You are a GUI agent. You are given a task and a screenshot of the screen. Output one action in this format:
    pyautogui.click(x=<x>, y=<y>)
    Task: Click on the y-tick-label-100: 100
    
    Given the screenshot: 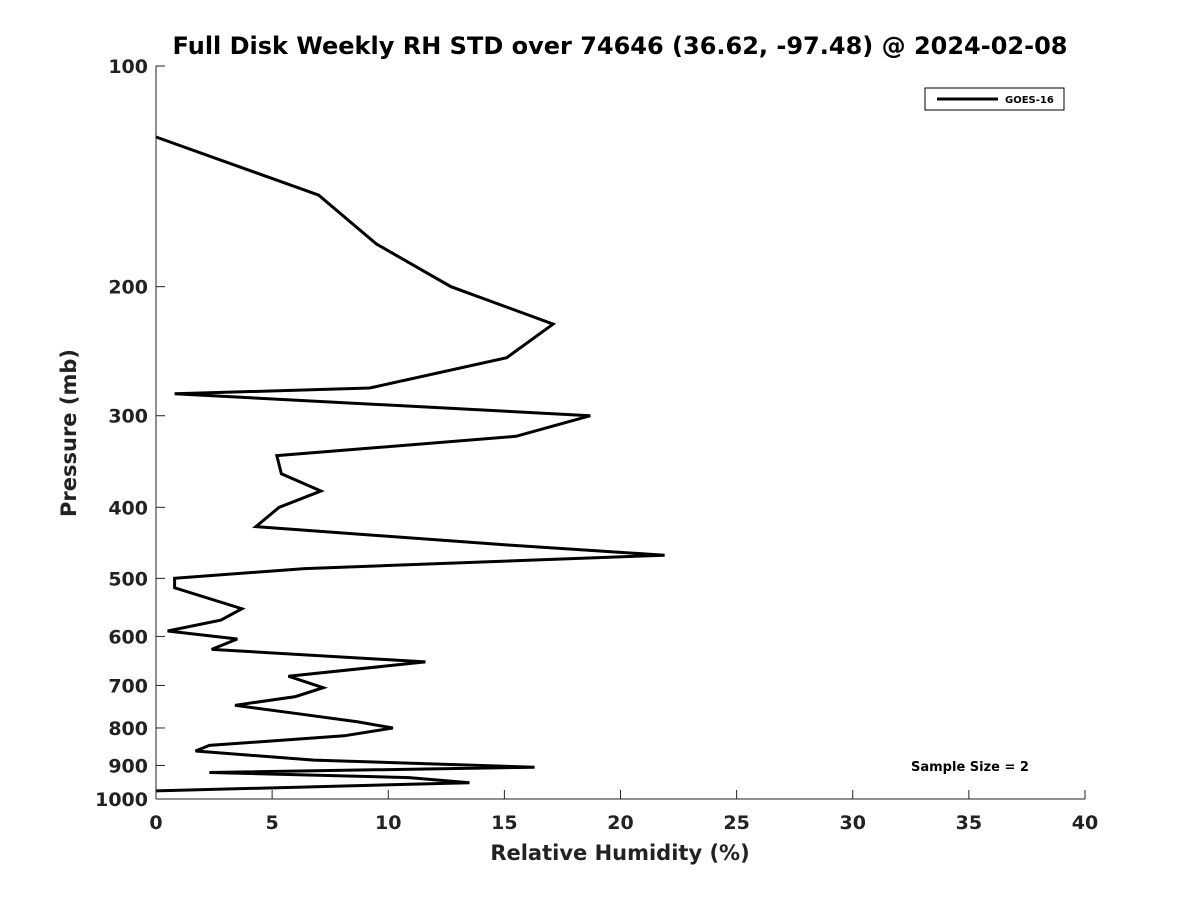 What is the action you would take?
    pyautogui.click(x=128, y=67)
    